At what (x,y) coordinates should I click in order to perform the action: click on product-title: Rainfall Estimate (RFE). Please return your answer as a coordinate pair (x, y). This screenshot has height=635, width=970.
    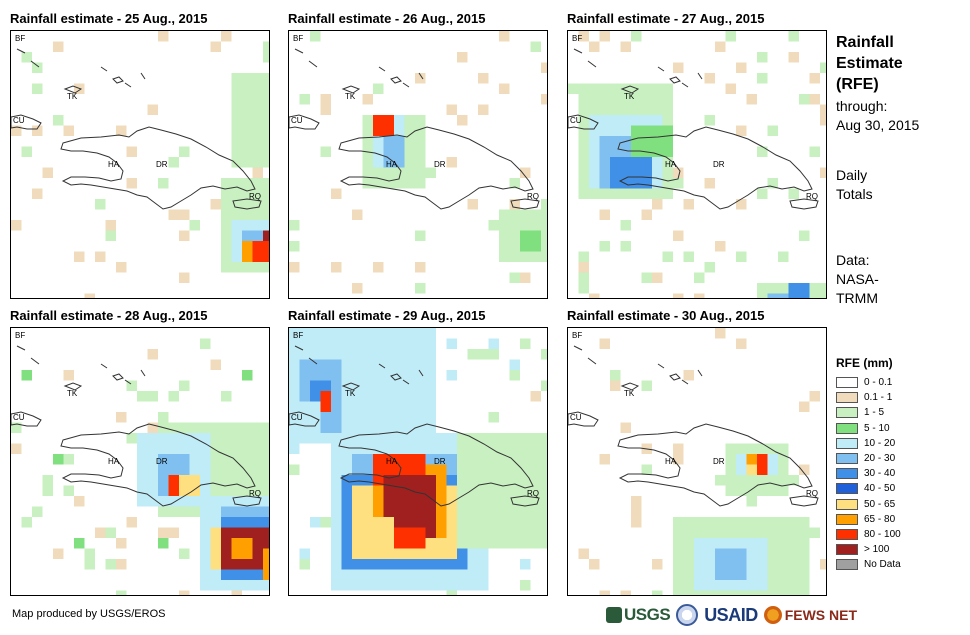
    Looking at the image, I should click on (869, 63).